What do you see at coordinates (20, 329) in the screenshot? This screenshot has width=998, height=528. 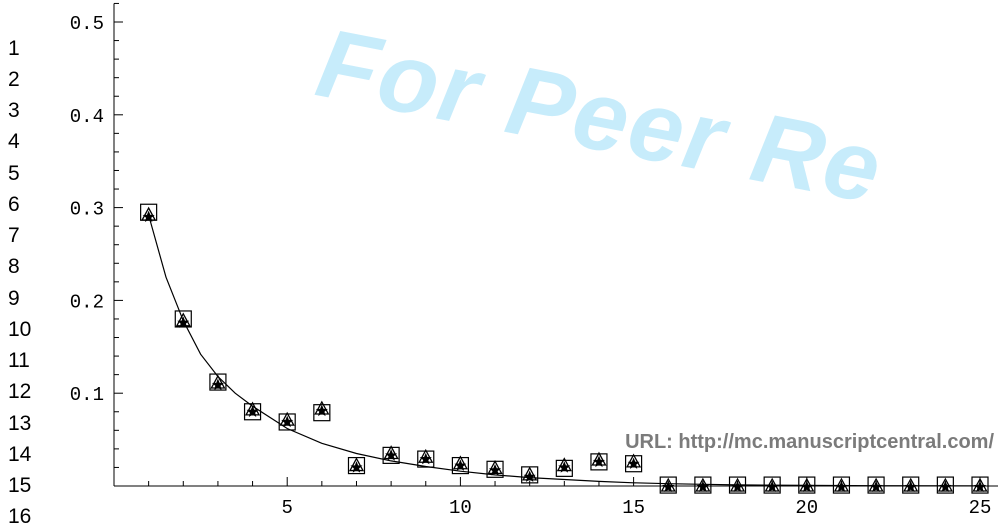 I see `line-number: 10` at bounding box center [20, 329].